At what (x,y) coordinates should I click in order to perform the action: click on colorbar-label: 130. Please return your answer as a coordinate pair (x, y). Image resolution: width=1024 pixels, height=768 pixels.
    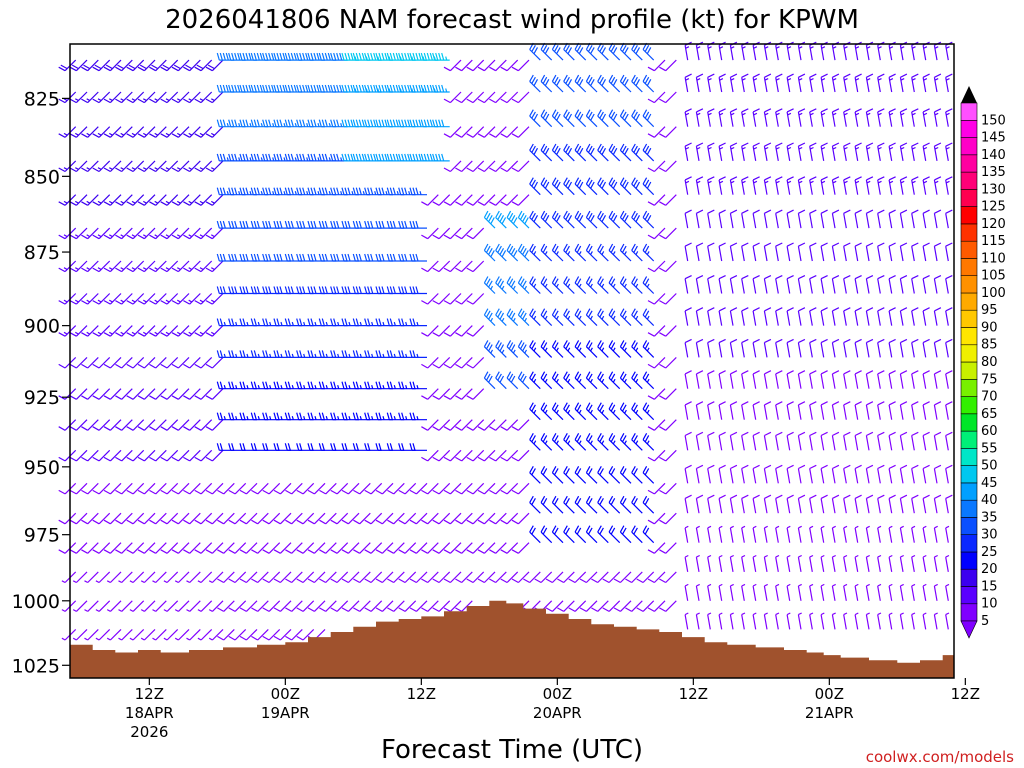
    Looking at the image, I should click on (993, 189).